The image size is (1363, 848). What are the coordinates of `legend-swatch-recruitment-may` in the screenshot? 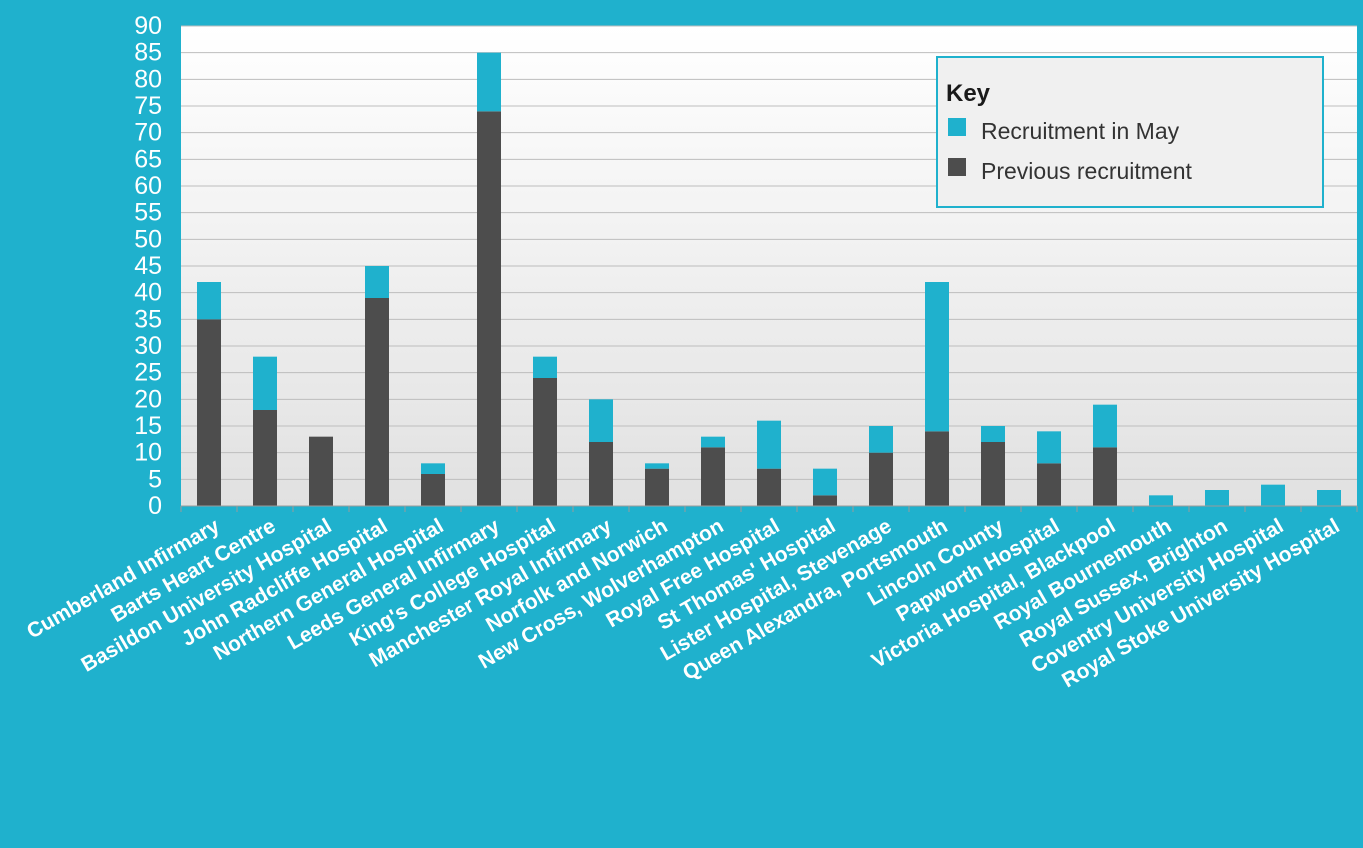 It's located at (957, 127).